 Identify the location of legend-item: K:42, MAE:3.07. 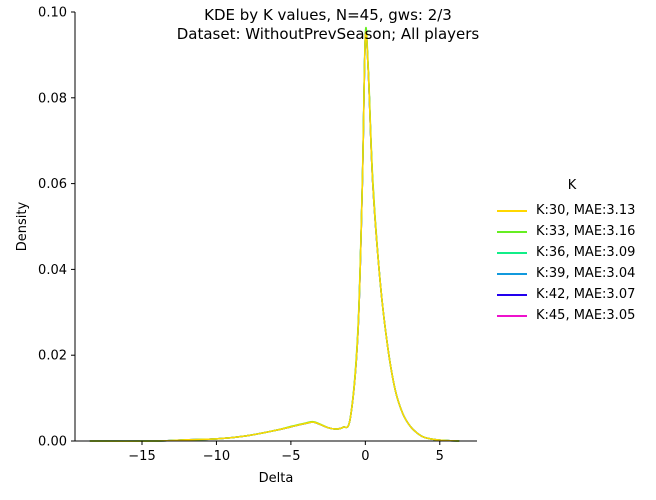
(572, 294).